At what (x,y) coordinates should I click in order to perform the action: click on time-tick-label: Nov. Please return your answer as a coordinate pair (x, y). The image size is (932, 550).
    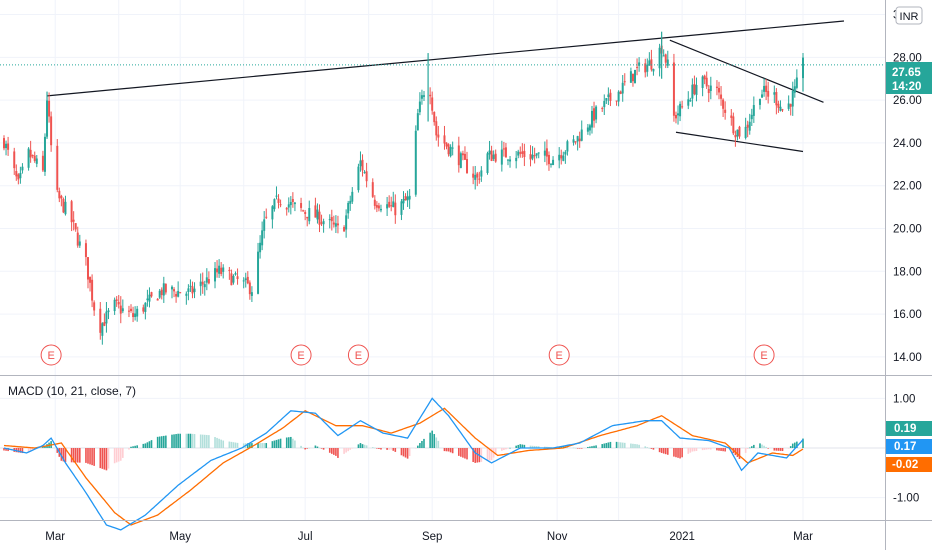
    Looking at the image, I should click on (557, 537).